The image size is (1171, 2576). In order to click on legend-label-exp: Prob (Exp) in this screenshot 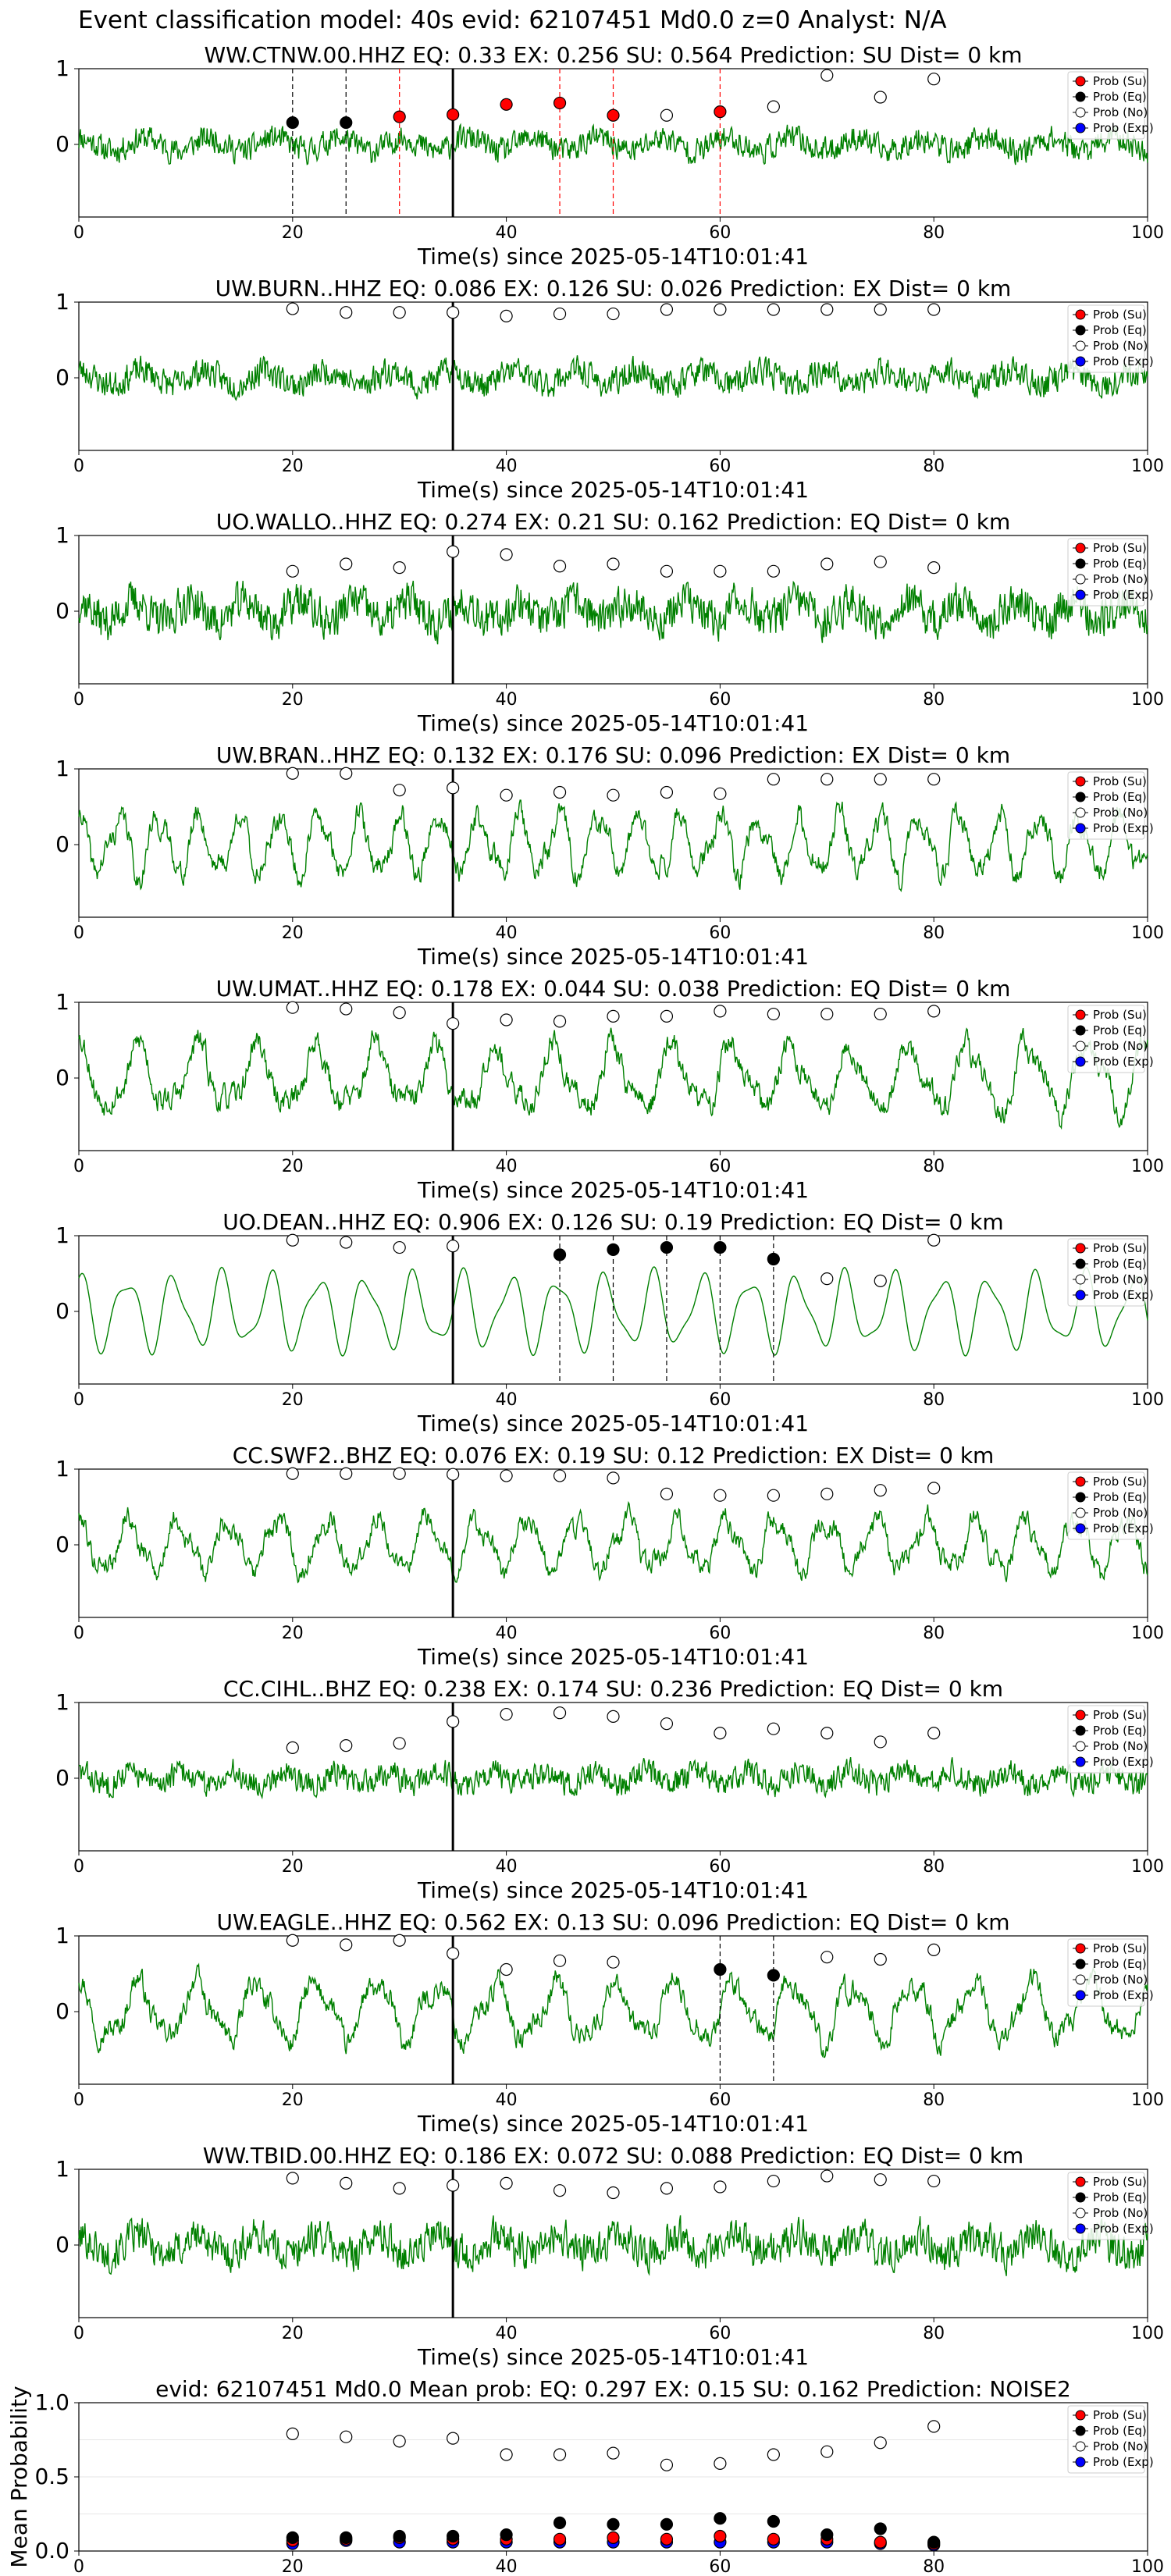, I will do `click(1123, 828)`.